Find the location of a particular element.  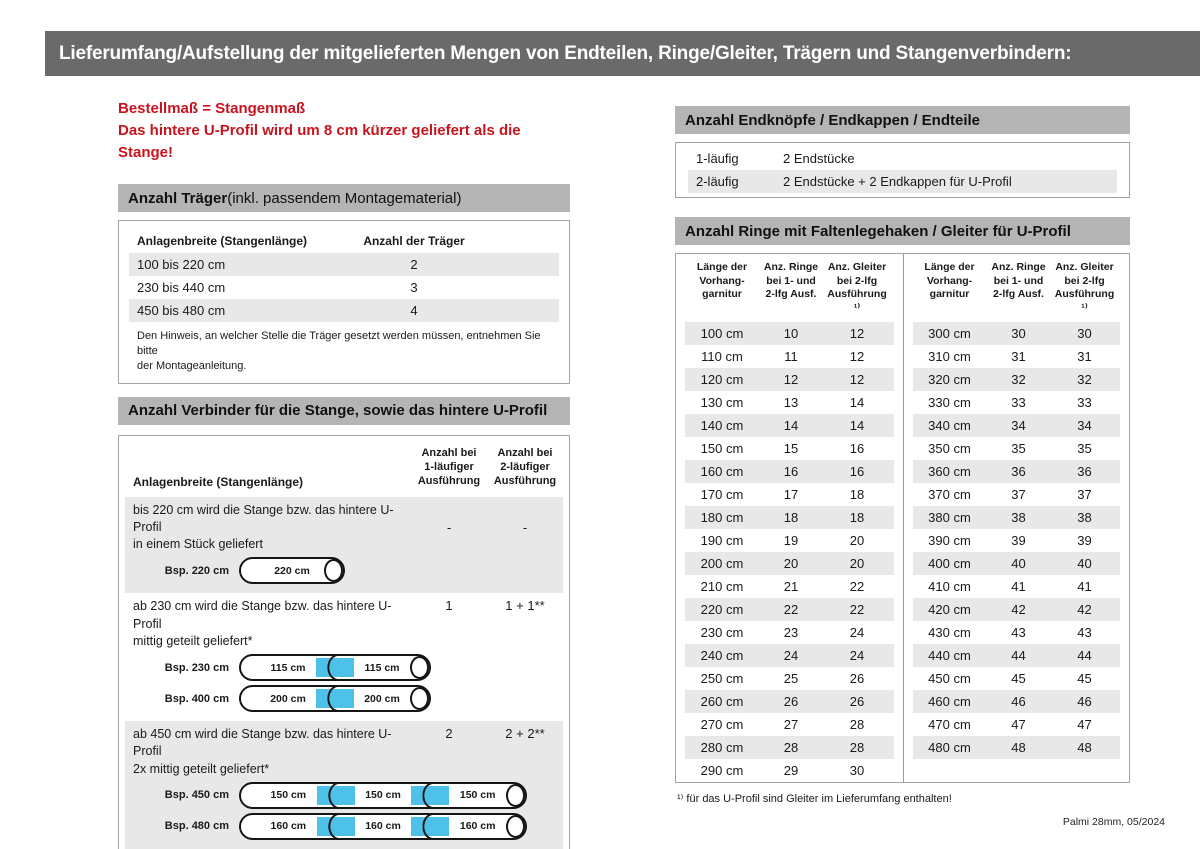

value-2-laeufig: 1 + 1** is located at coordinates (525, 606).